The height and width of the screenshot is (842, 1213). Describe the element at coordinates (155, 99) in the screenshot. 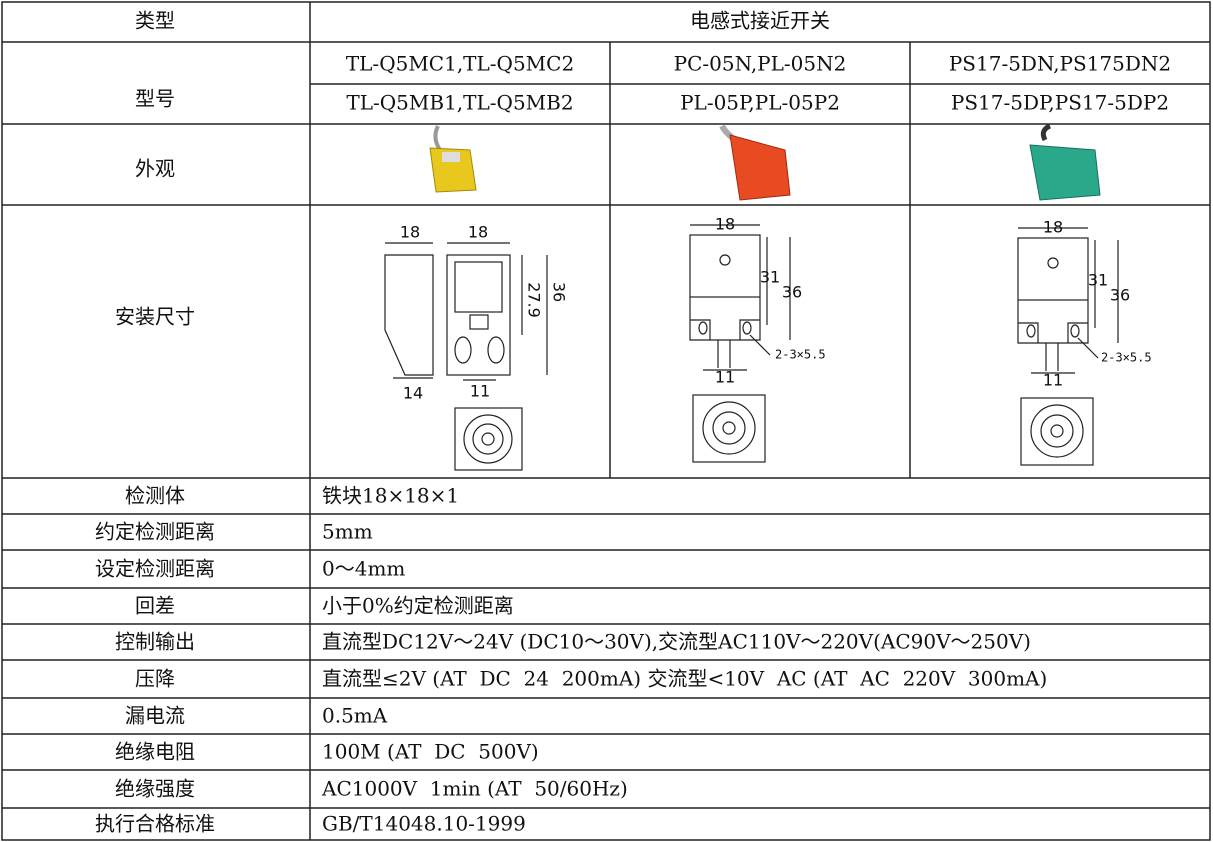

I see `row-label: 型号` at that location.